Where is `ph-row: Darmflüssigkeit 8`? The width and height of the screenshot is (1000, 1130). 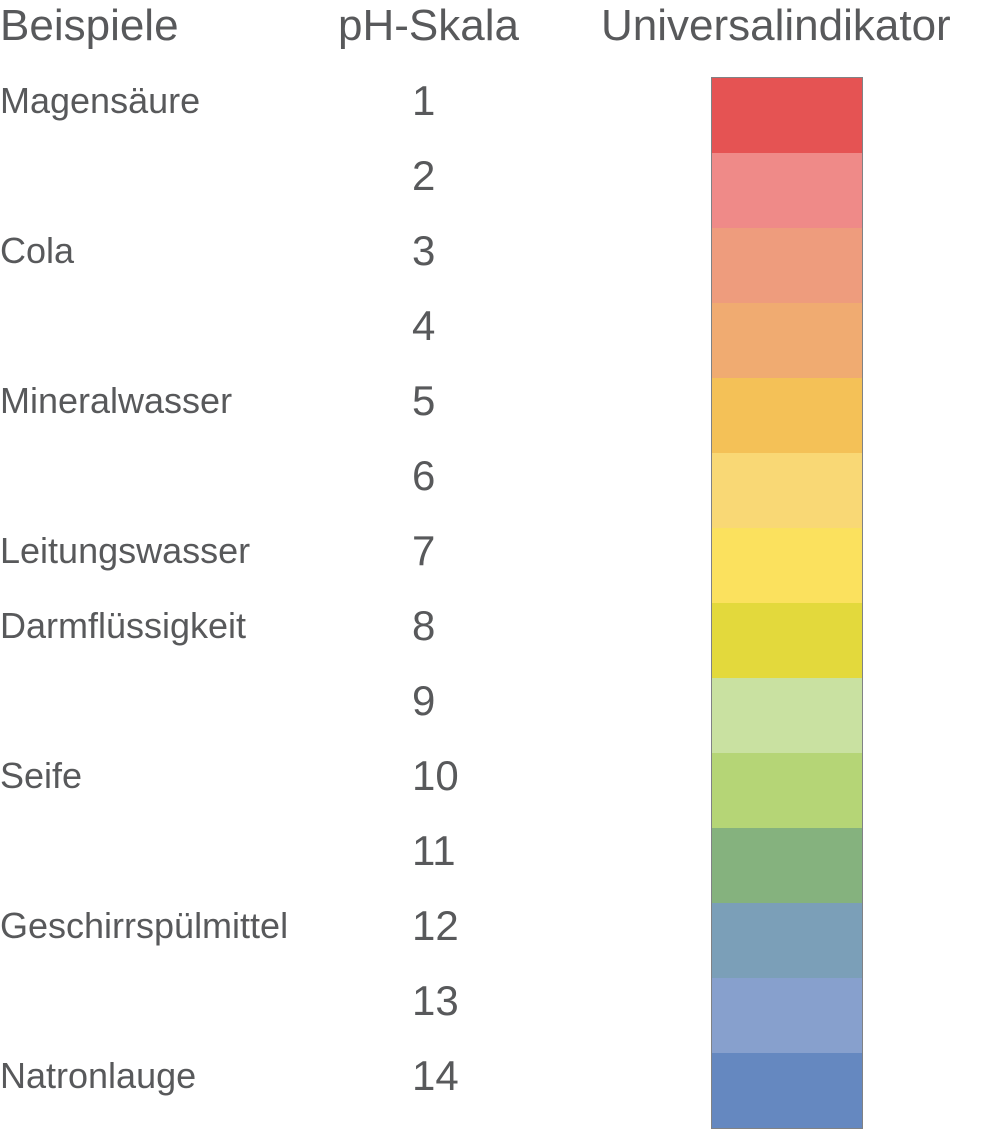
ph-row: Darmflüssigkeit 8 is located at coordinates (500, 640).